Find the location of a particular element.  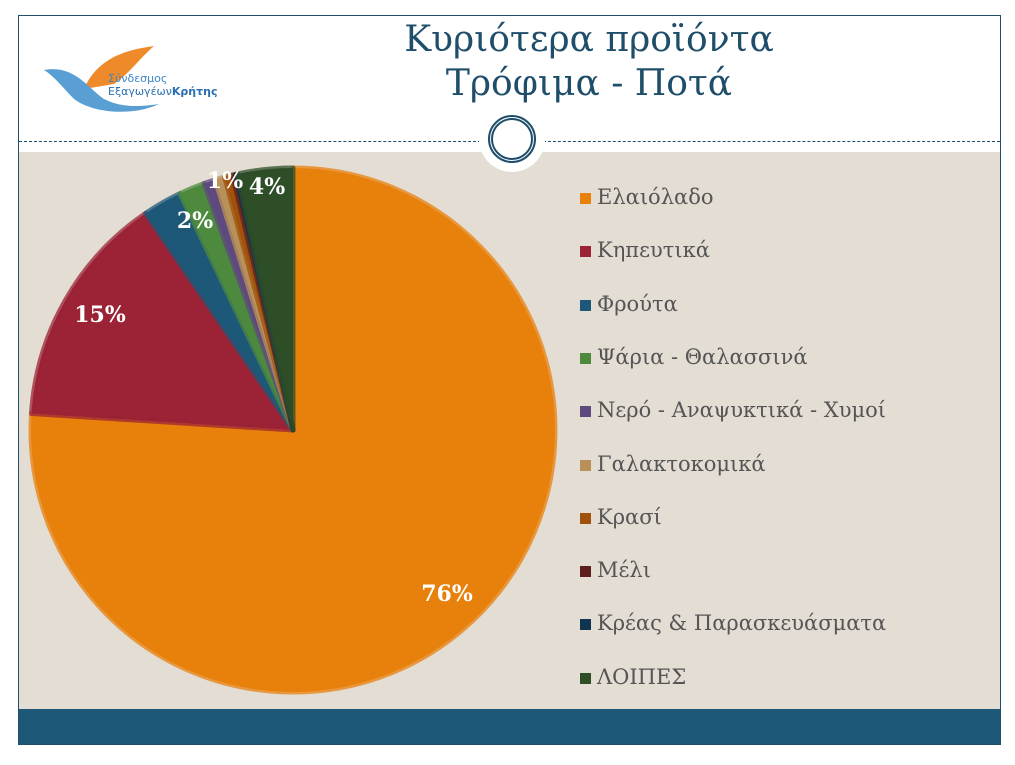

legend-label: Νερό - Αναψυκτικά - Χυμοί is located at coordinates (742, 410).